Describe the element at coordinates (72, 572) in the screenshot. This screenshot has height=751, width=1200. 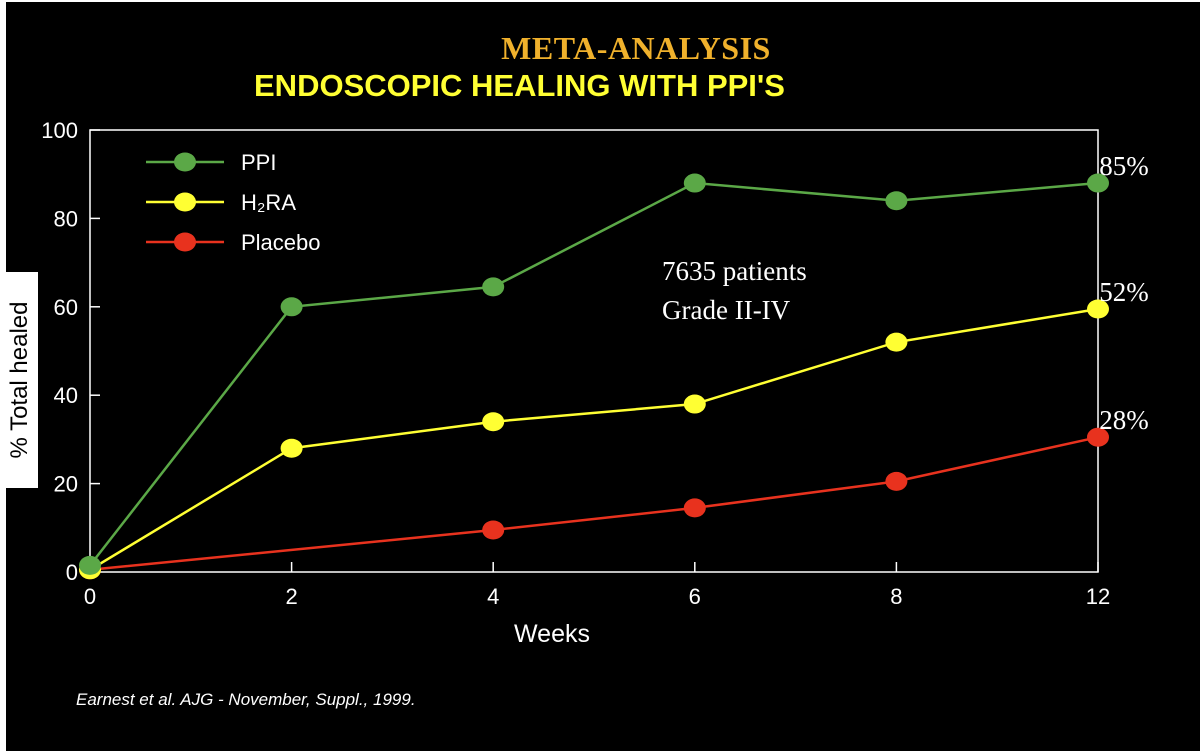
I see `y-tick-label: 0` at that location.